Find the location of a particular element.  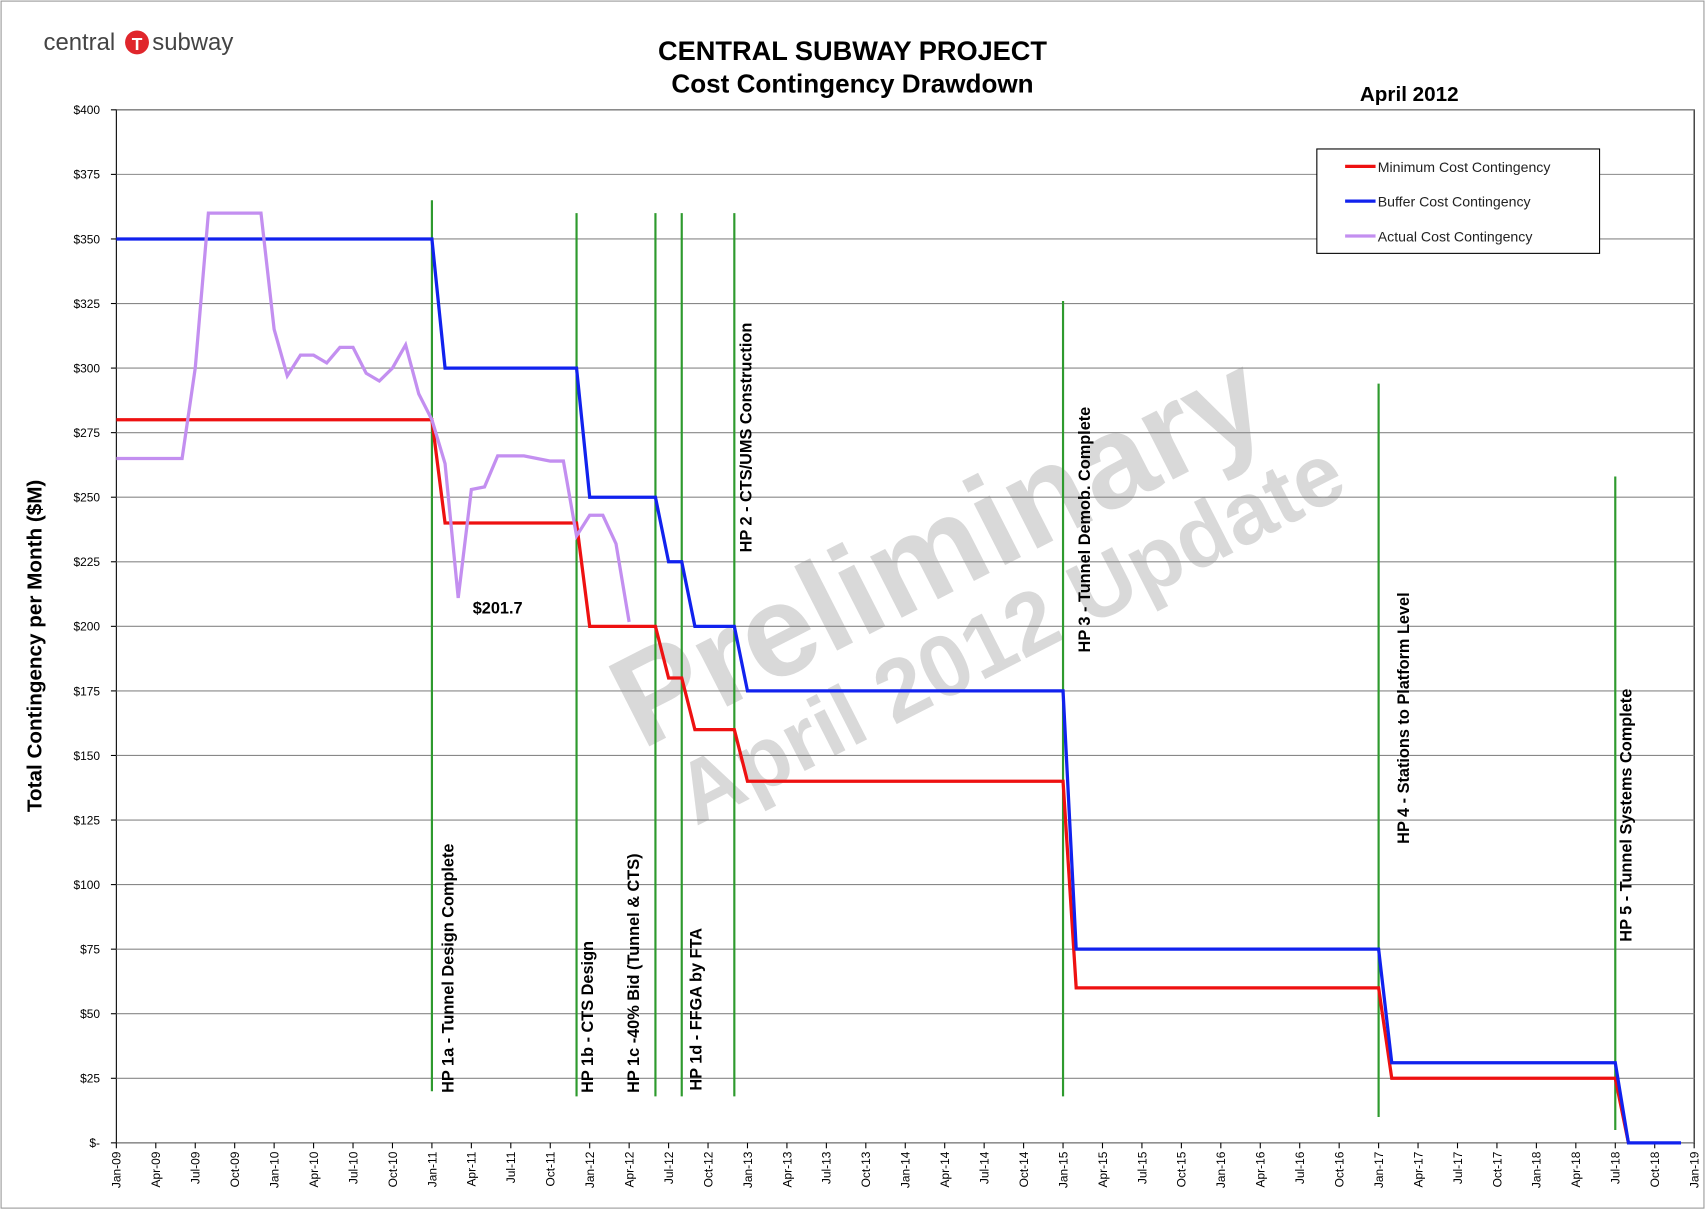

x-tick-label: Jul-13 is located at coordinates (827, 1167).